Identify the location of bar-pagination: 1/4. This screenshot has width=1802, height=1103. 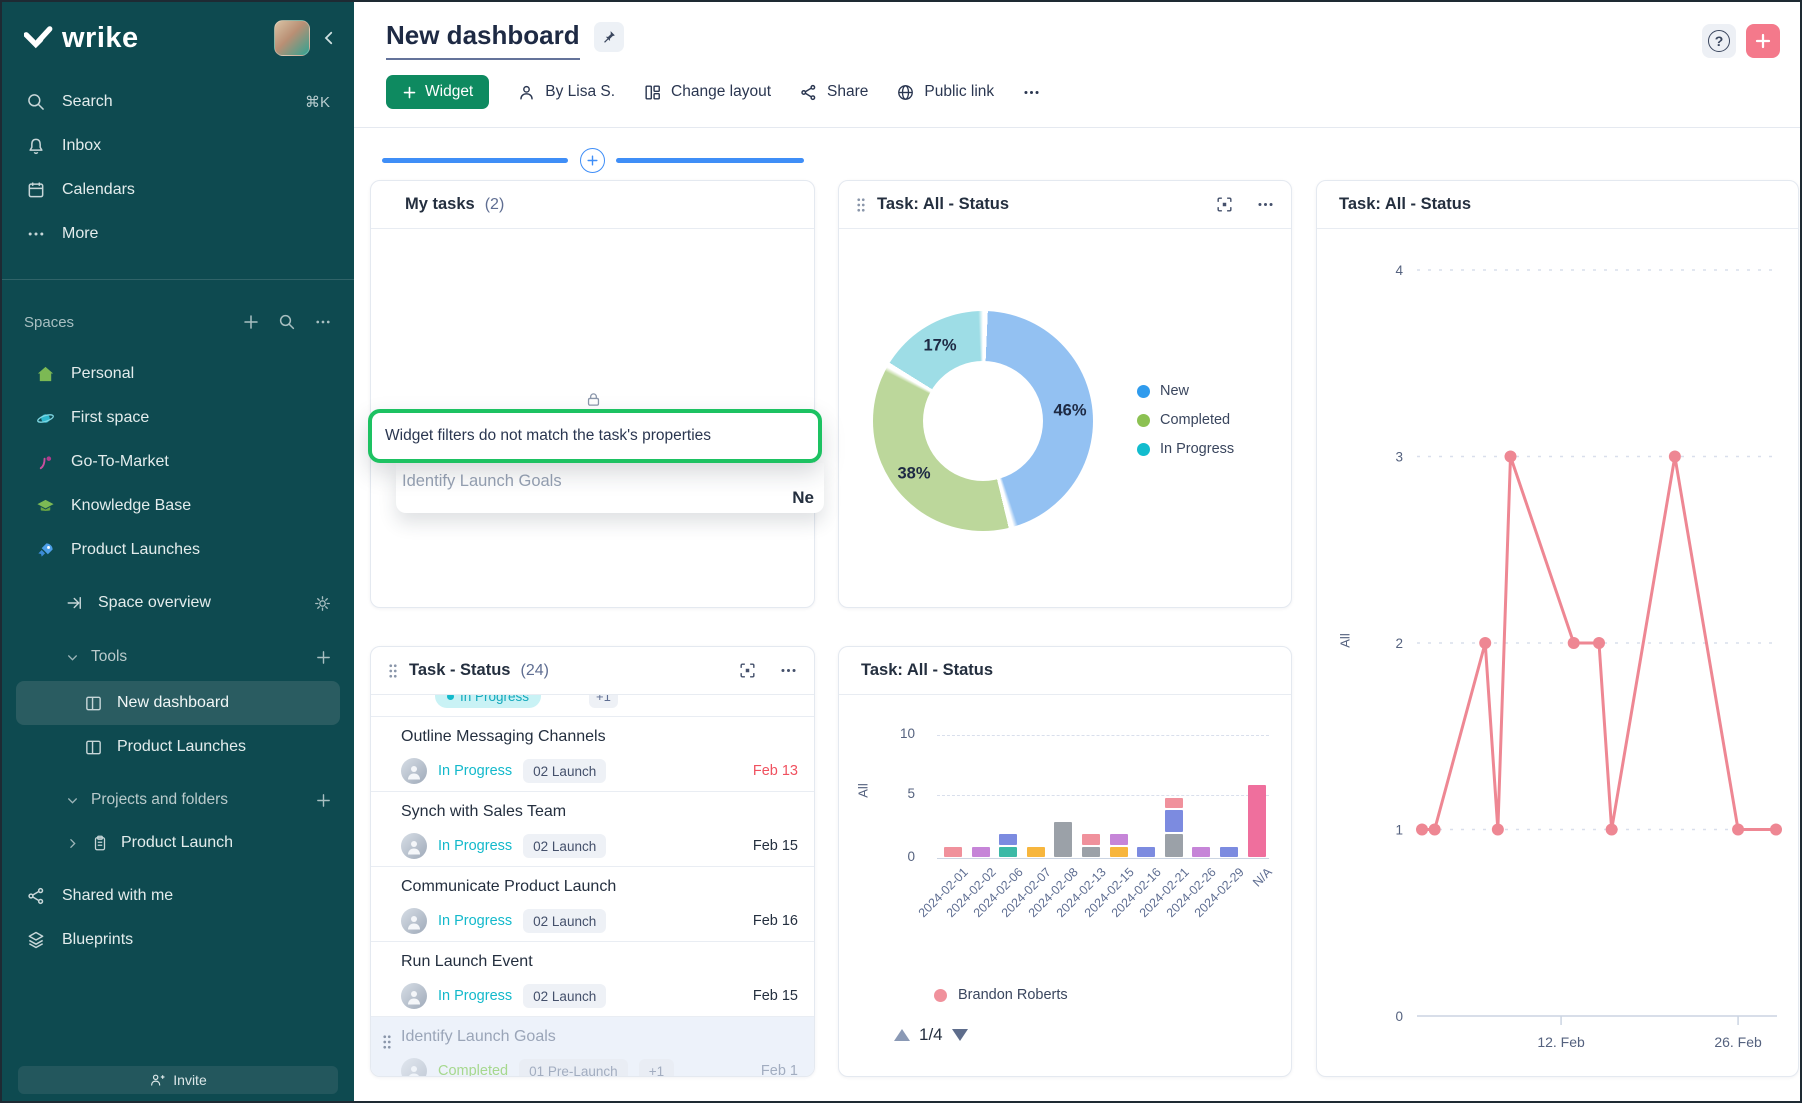
(931, 1035).